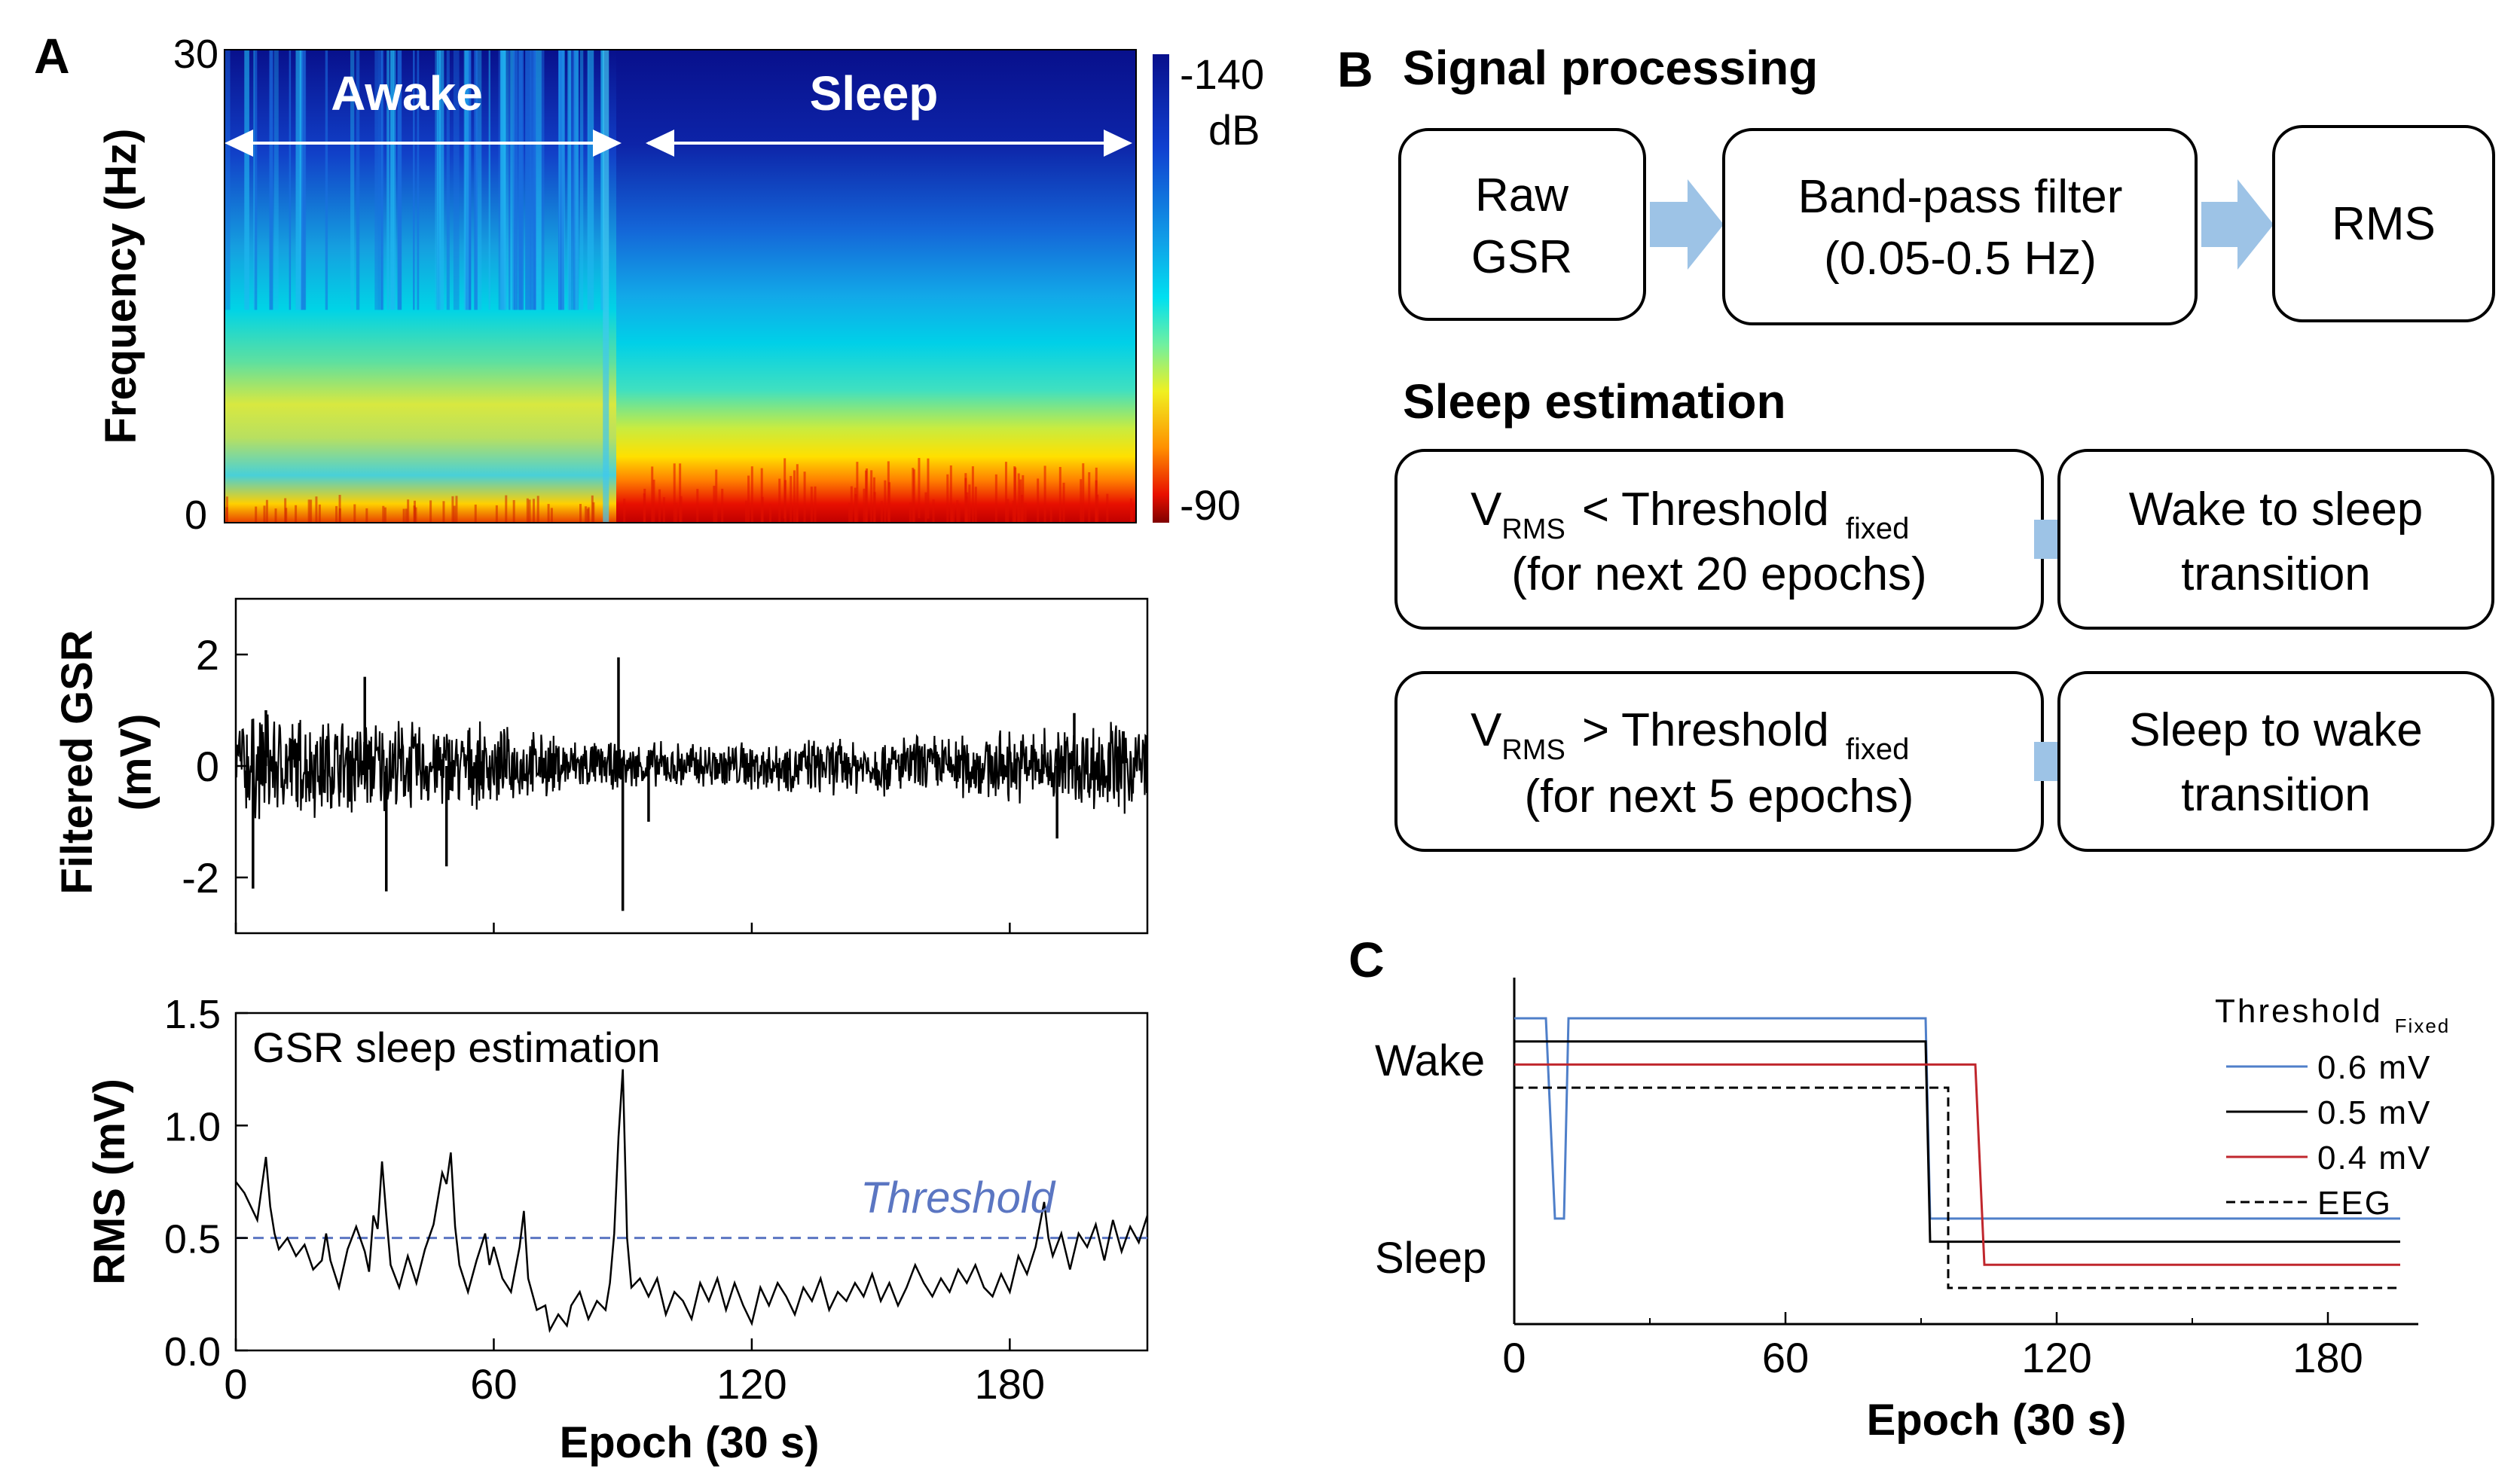 The width and height of the screenshot is (2520, 1480). Describe the element at coordinates (1533, 529) in the screenshot. I see `condition1-v-sub: RMS` at that location.